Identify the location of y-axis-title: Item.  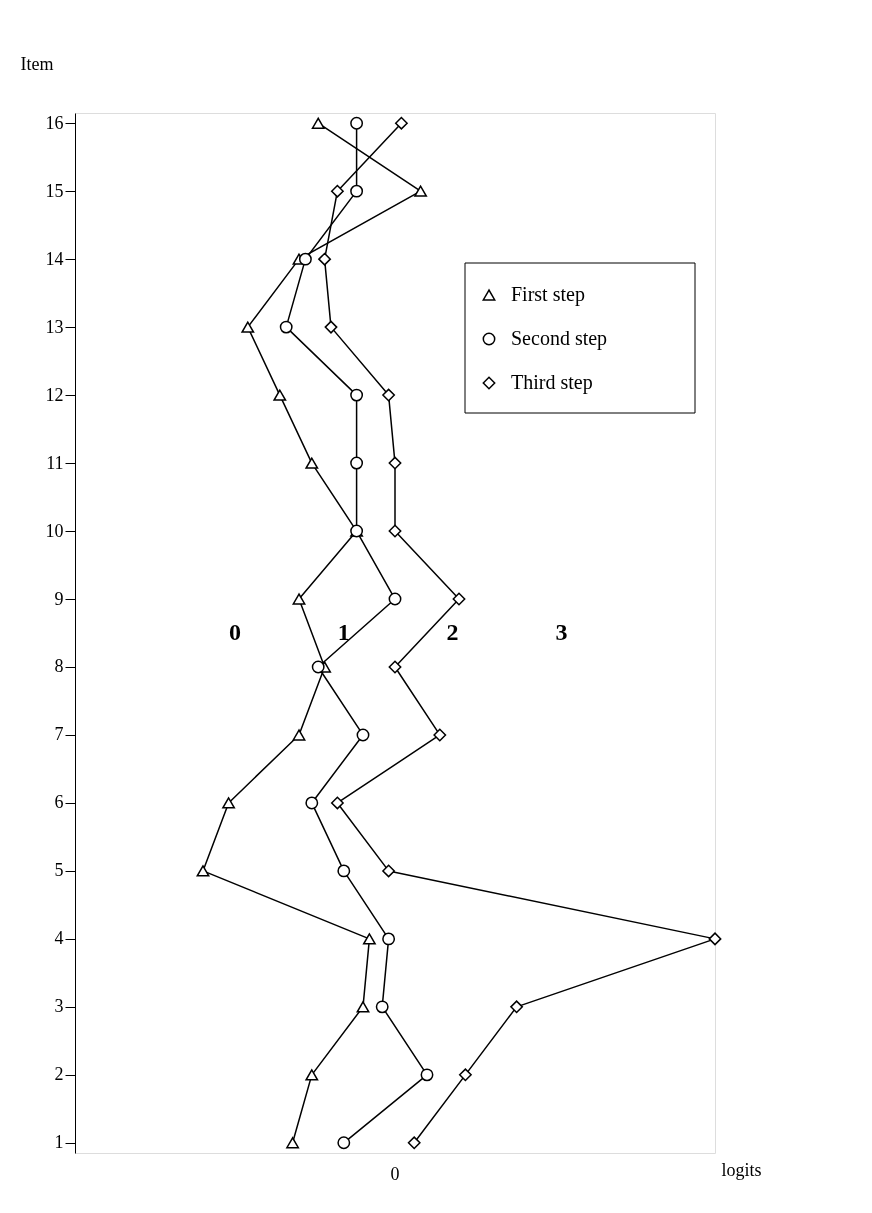
(37, 63).